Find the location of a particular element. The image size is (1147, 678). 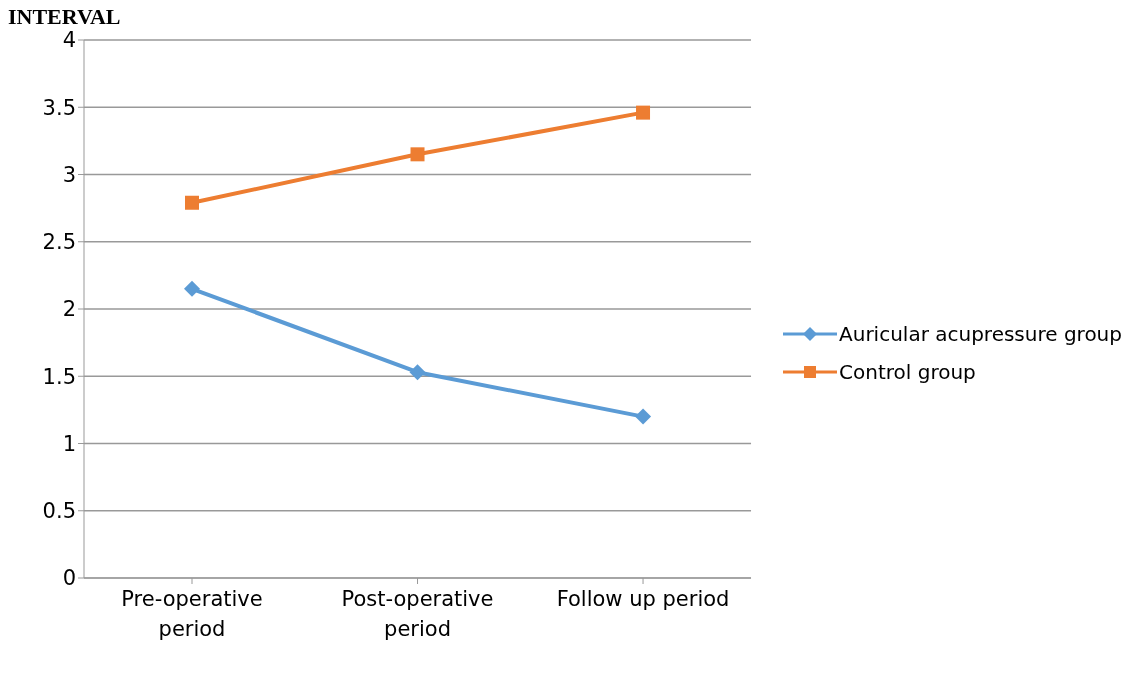

legend-label: Control group is located at coordinates (907, 372).